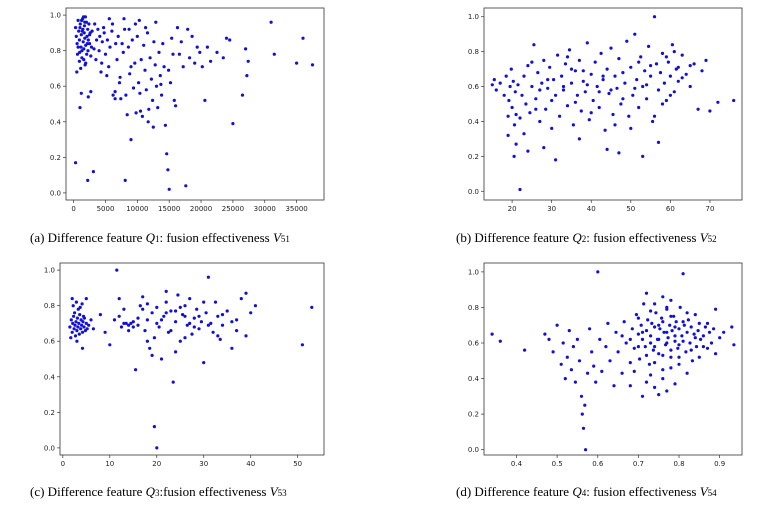 This screenshot has height=510, width=766. Describe the element at coordinates (473, 272) in the screenshot. I see `y-tick-label-d: 1.0` at that location.